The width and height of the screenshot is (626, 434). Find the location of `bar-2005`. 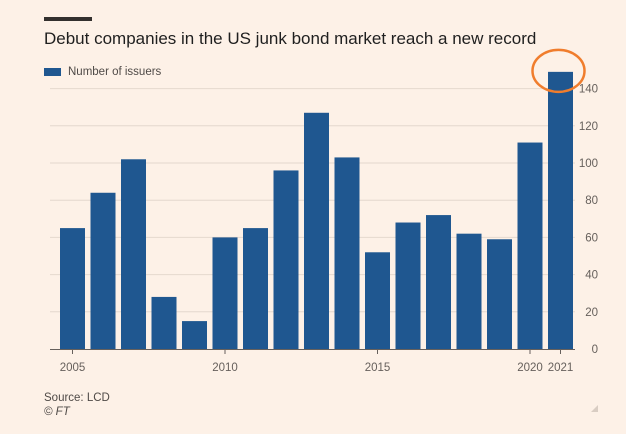

bar-2005 is located at coordinates (72, 288).